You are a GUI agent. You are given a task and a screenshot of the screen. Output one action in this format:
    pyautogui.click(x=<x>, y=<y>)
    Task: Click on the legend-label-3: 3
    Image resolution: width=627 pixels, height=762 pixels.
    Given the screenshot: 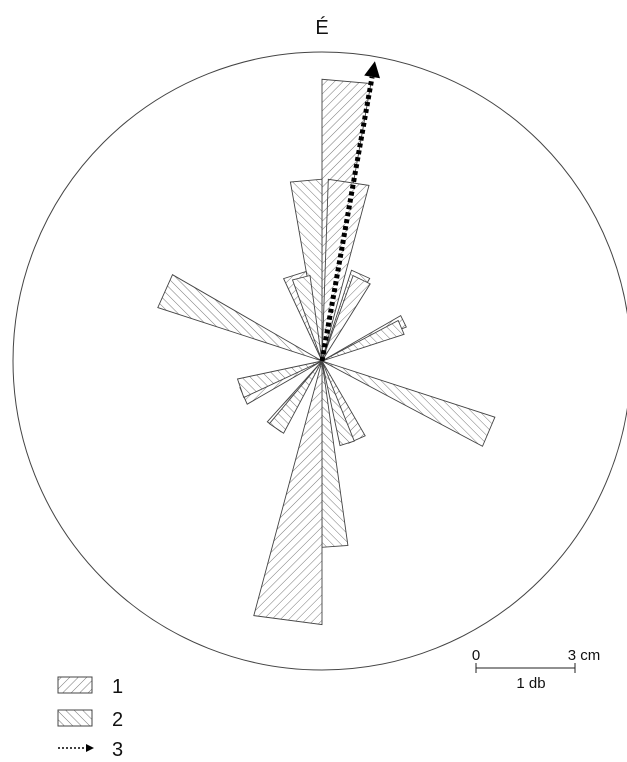 What is the action you would take?
    pyautogui.click(x=117, y=750)
    